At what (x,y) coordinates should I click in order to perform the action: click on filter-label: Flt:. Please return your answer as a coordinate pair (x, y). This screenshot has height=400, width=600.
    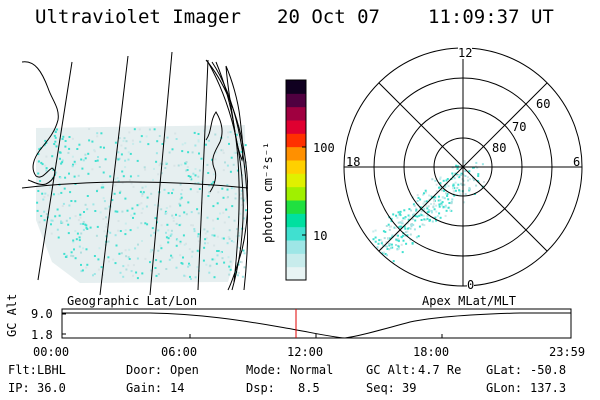
    Looking at the image, I should click on (22, 370).